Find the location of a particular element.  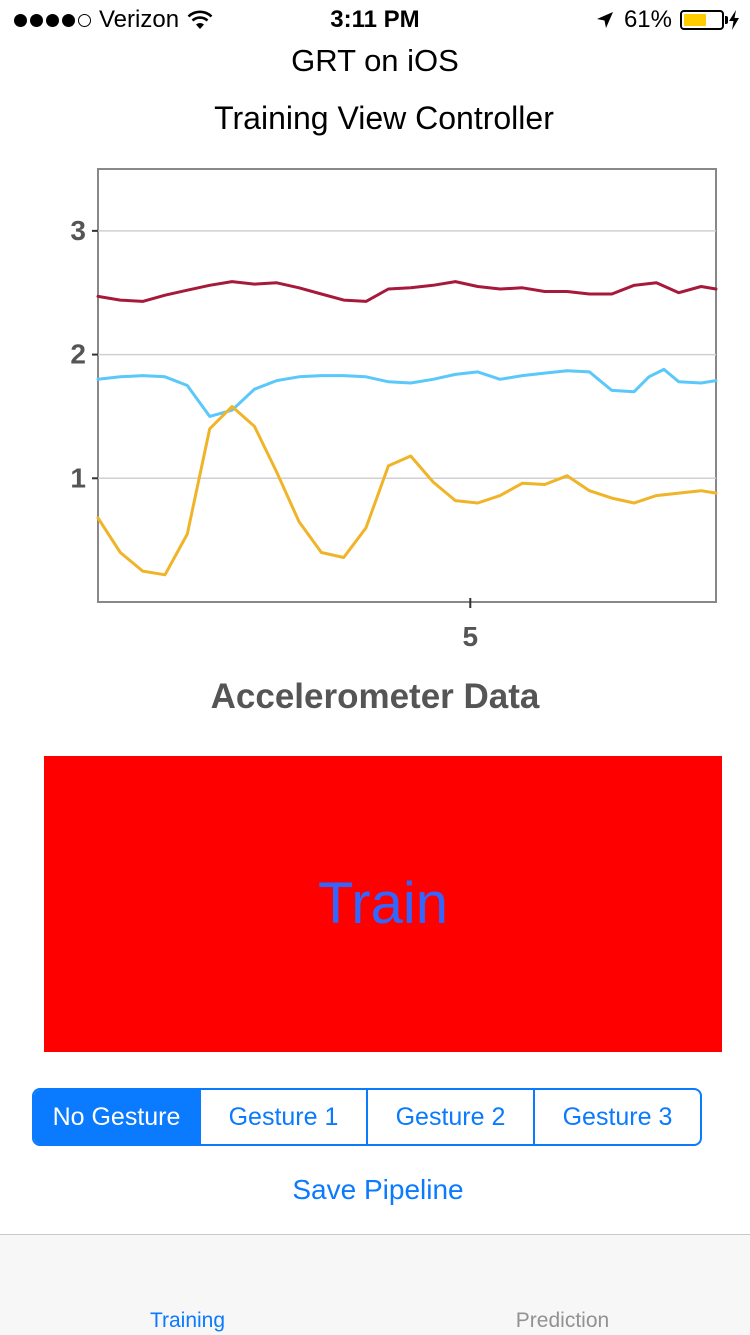

battery-icon is located at coordinates (704, 20).